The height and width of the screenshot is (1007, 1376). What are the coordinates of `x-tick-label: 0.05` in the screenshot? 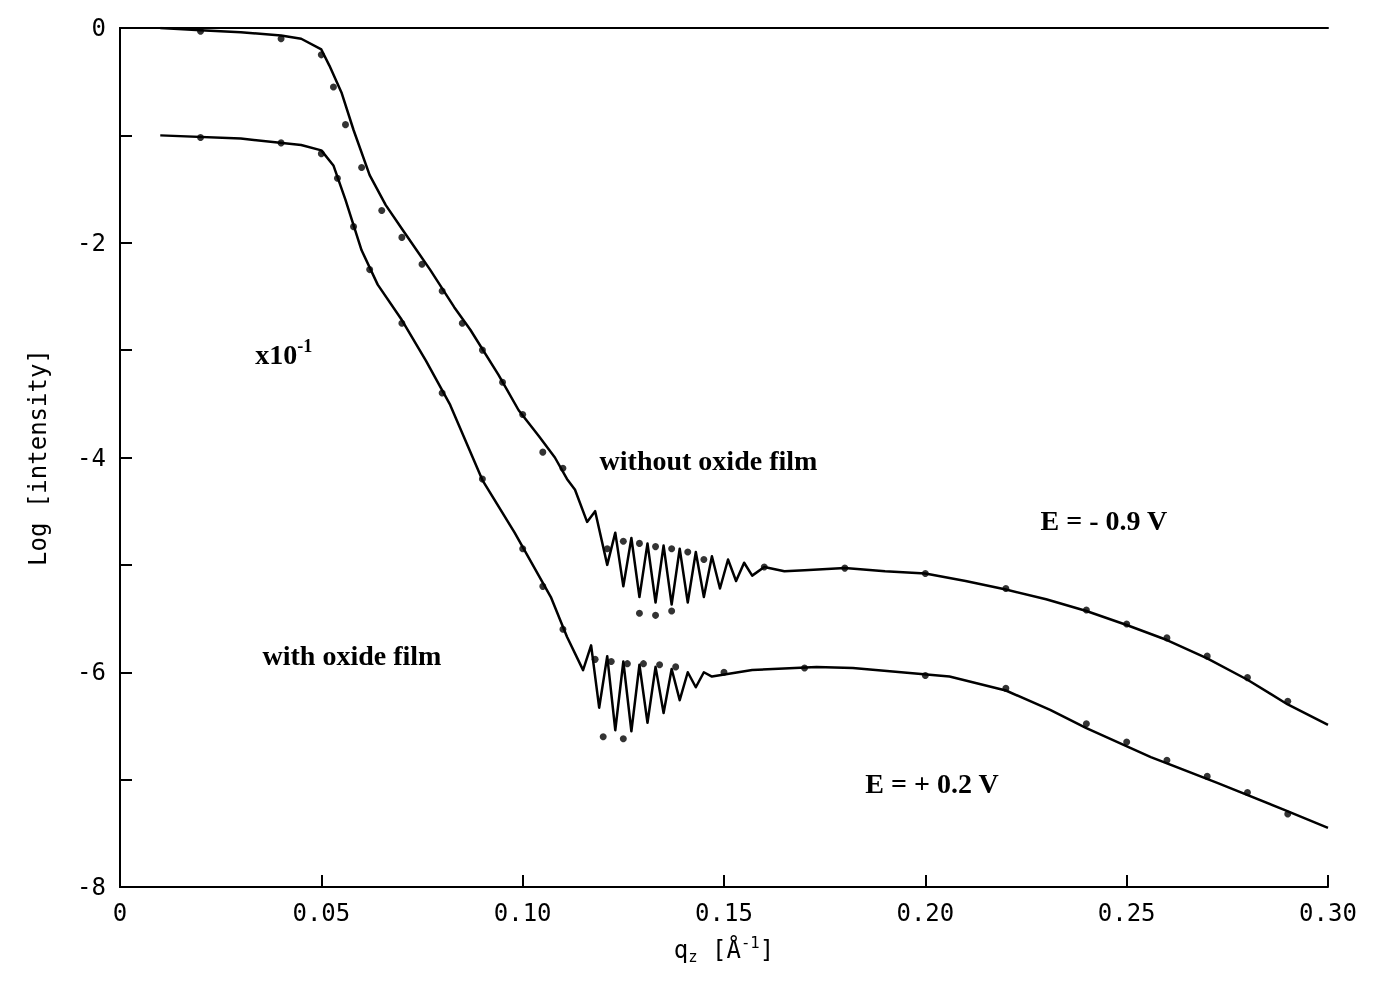 It's located at (321, 913).